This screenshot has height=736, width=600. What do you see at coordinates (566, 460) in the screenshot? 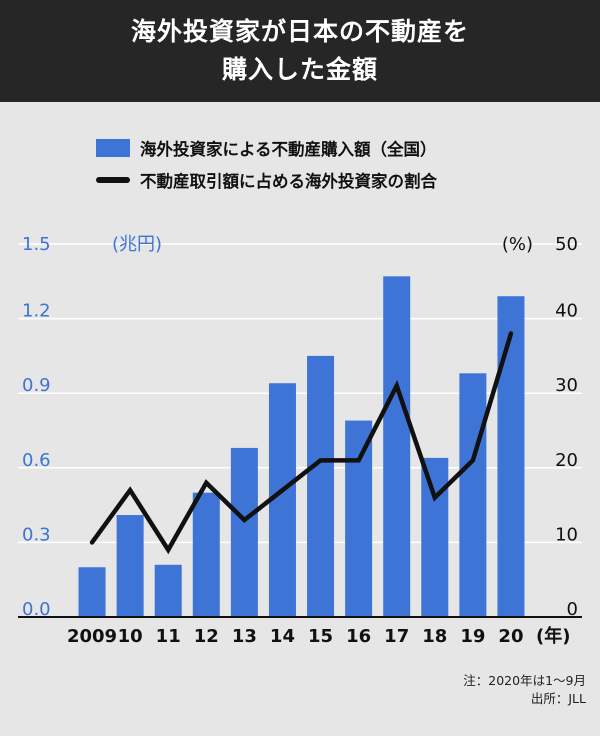
I see `right-tick-label: 20` at bounding box center [566, 460].